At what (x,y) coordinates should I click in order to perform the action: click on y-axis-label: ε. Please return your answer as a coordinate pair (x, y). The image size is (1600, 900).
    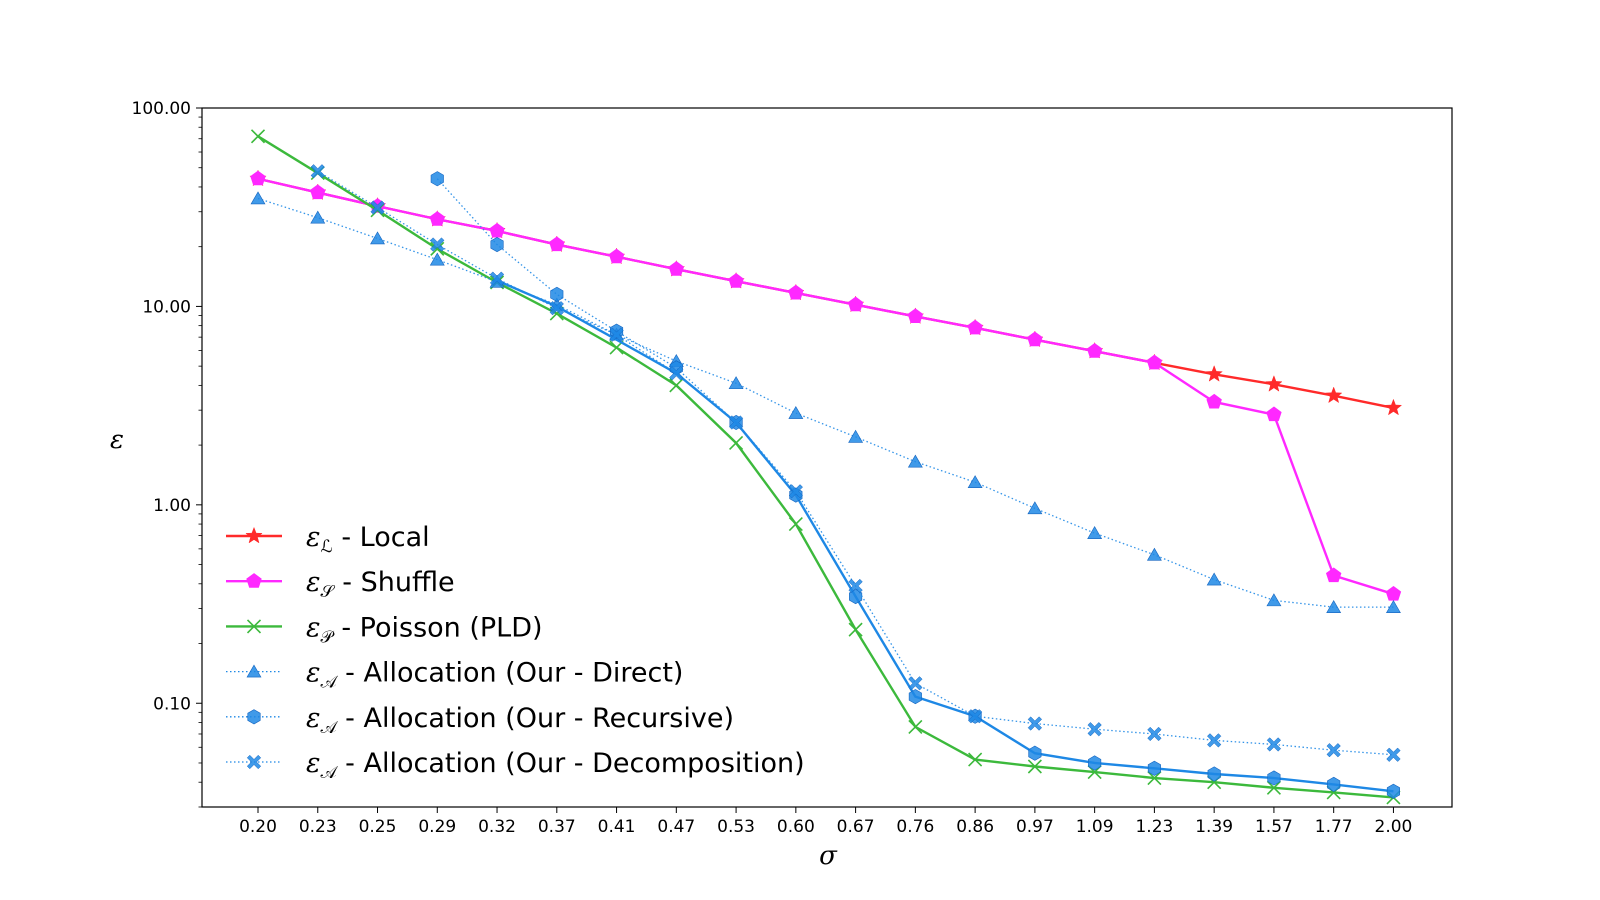
    Looking at the image, I should click on (117, 440).